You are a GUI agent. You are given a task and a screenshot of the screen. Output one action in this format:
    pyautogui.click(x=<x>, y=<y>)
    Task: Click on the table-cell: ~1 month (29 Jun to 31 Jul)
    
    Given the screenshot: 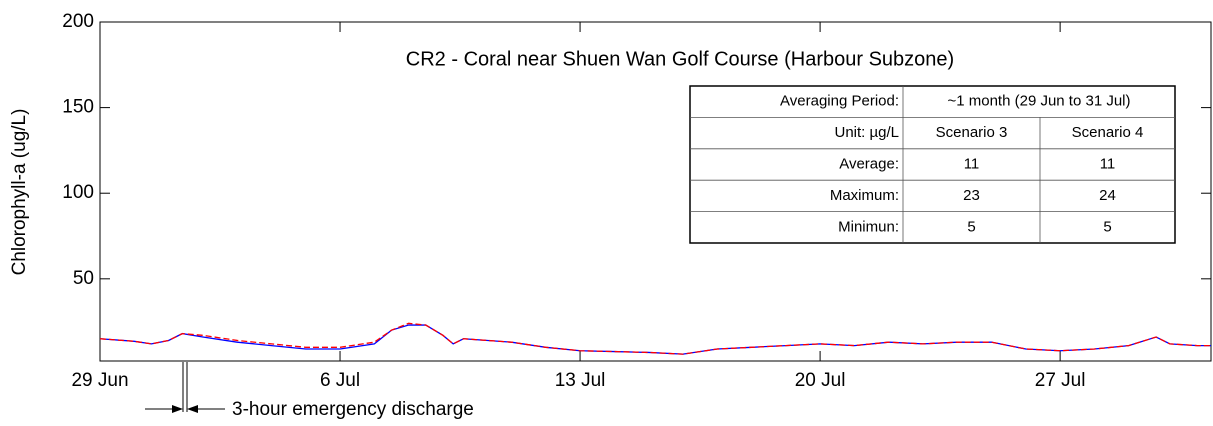 What is the action you would take?
    pyautogui.click(x=1038, y=101)
    